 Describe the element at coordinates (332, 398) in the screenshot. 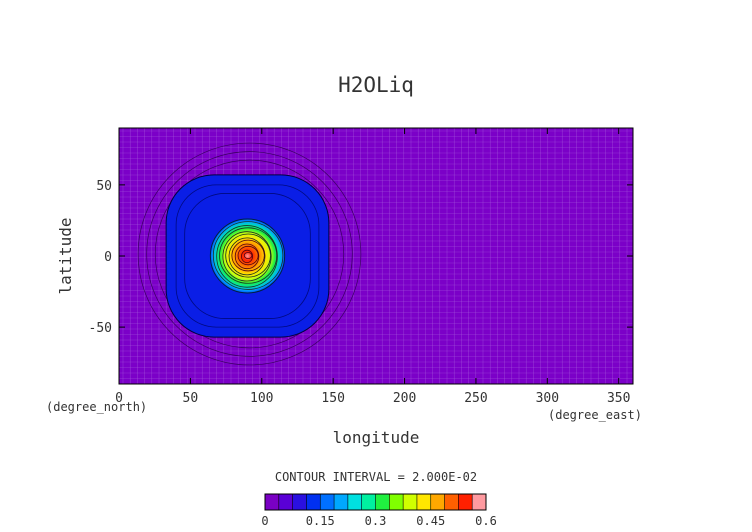

I see `x-tick-label: 150` at that location.